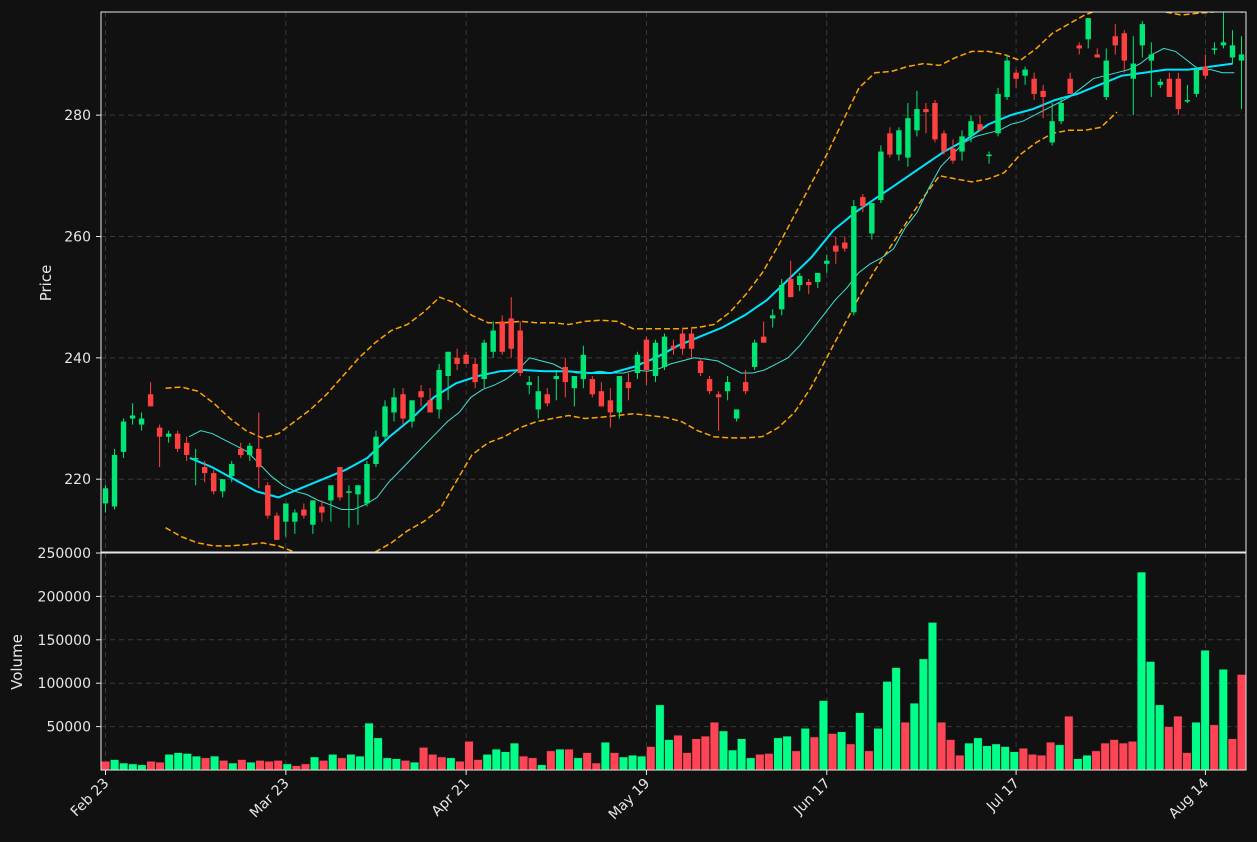  Describe the element at coordinates (82, 298) in the screenshot. I see `price-y-axis: 220 240 260 280` at that location.